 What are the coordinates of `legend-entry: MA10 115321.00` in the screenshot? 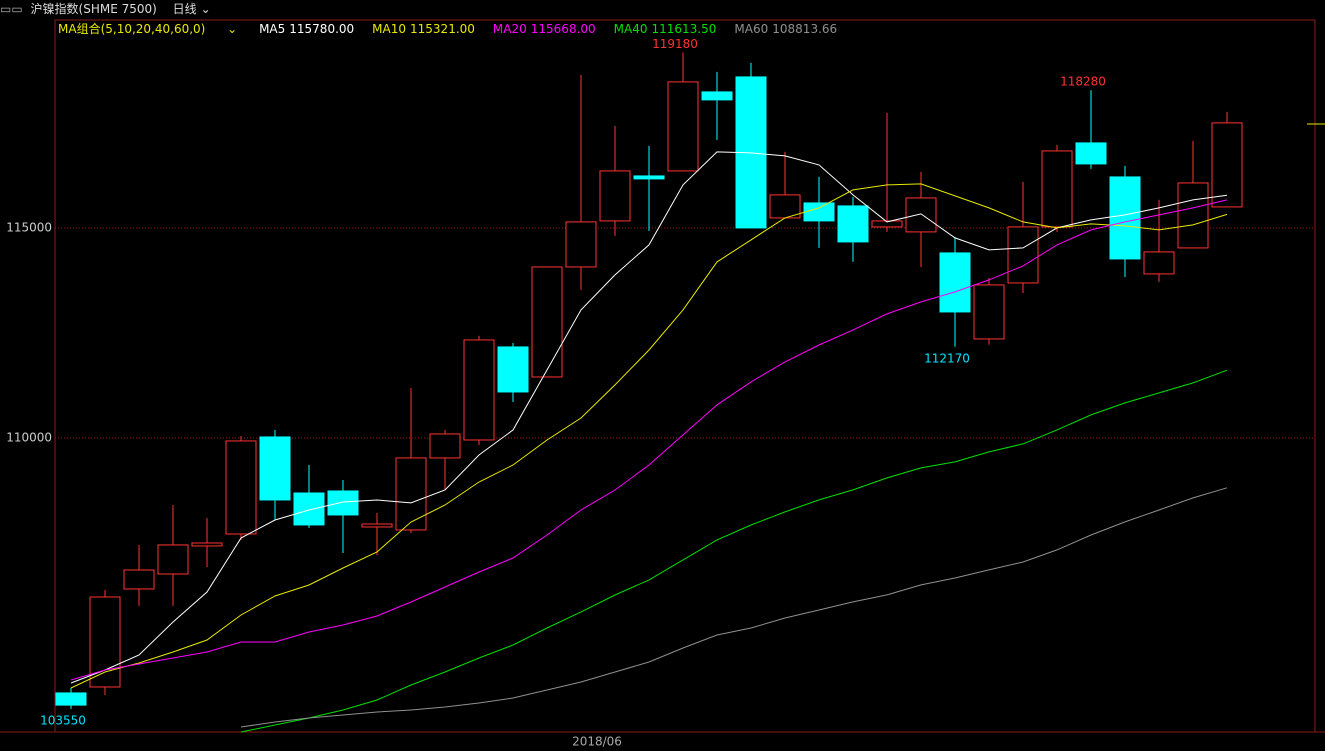 It's located at (423, 29).